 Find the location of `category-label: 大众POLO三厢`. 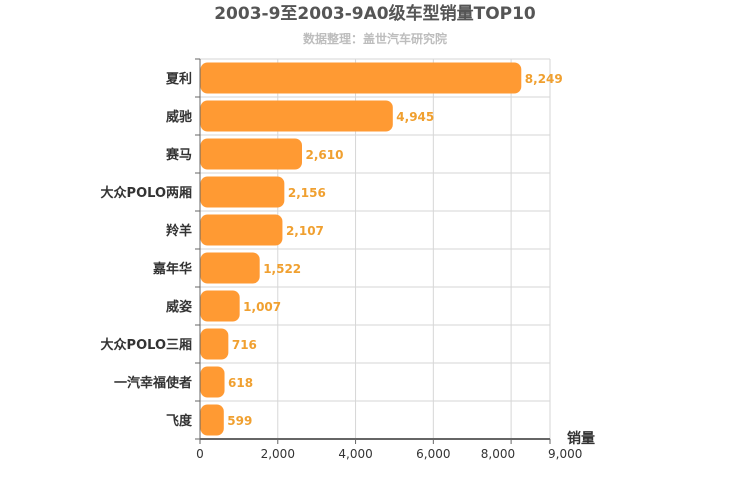

category-label: 大众POLO三厢 is located at coordinates (146, 345).